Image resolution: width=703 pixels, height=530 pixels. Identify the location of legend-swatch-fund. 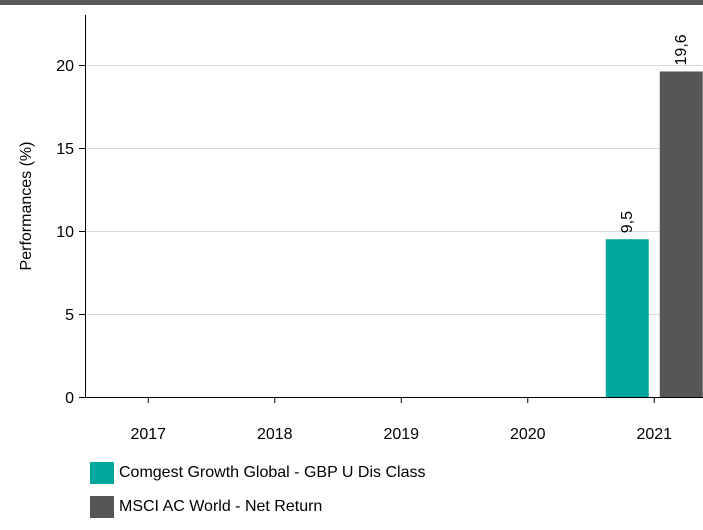
(102, 473).